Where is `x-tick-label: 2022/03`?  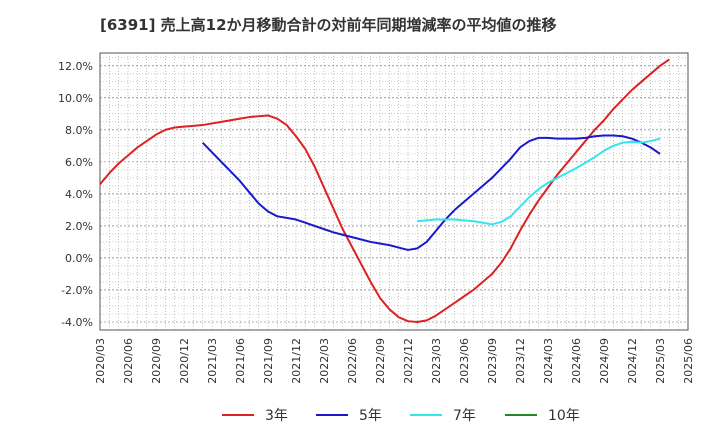 x-tick-label: 2022/03 is located at coordinates (324, 361).